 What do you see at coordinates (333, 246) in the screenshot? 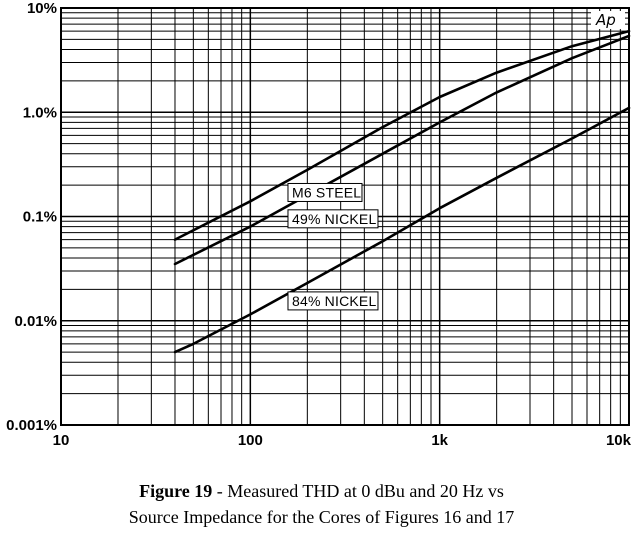
I see `series-labels: M6 STEEL 49% NICKEL 84% NICKEL` at bounding box center [333, 246].